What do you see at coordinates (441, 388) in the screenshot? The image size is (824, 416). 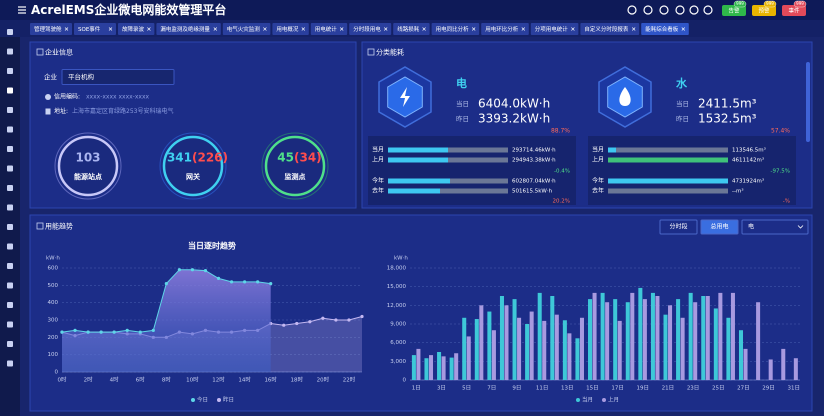 I see `x-tick-label: 3日` at bounding box center [441, 388].